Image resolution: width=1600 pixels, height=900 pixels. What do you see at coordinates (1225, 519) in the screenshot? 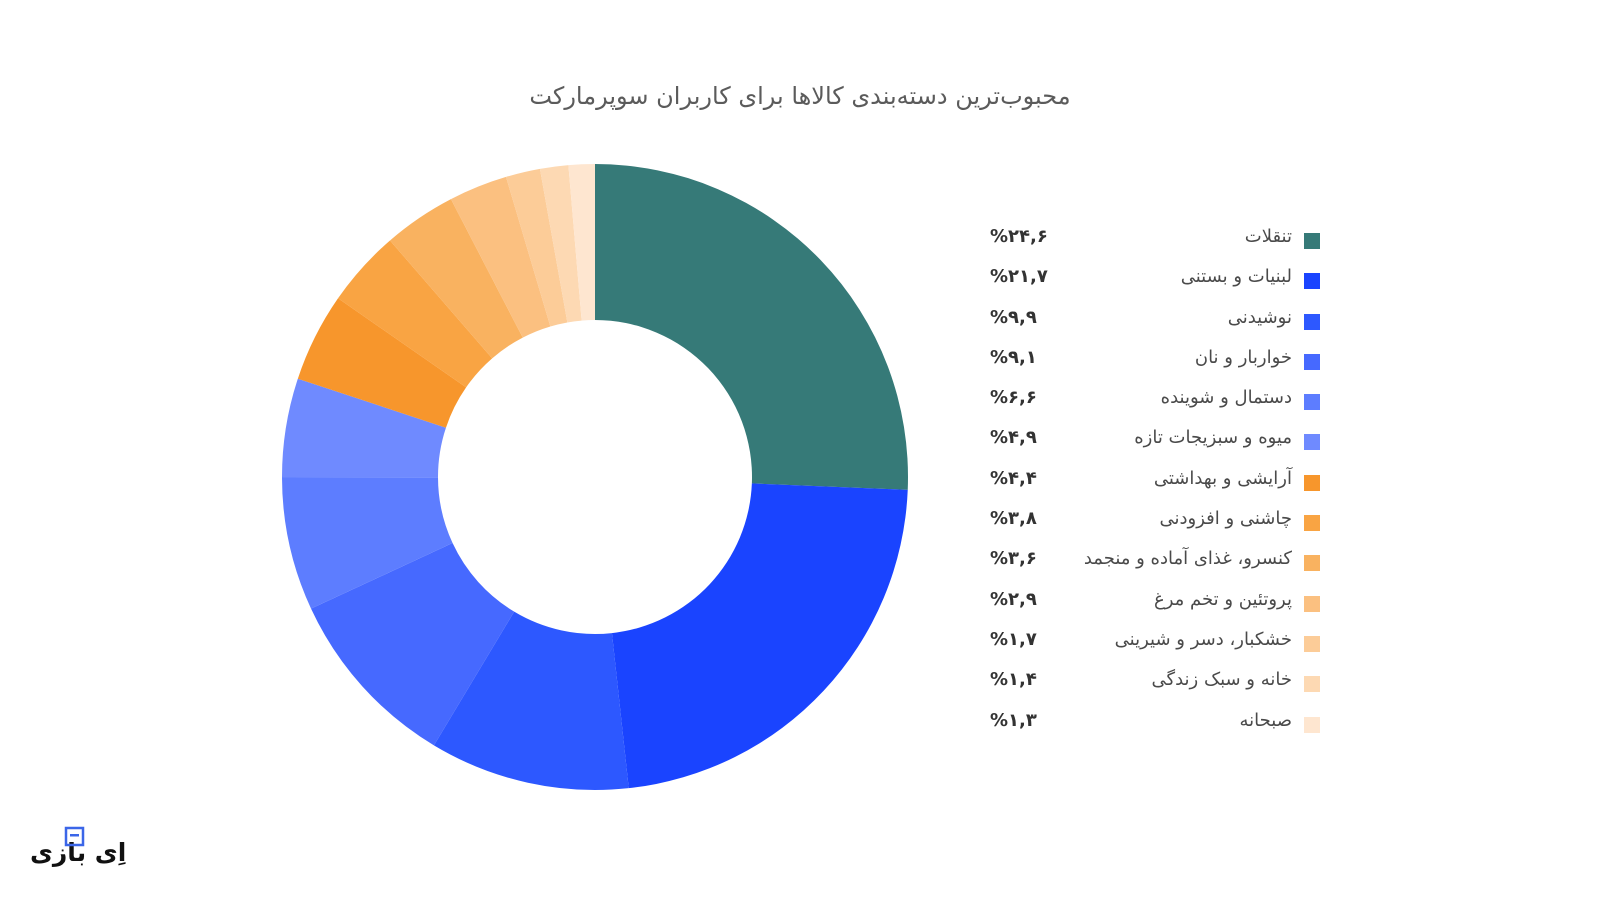
I see `legend-label: چاشنی و افزودنی` at bounding box center [1225, 519].